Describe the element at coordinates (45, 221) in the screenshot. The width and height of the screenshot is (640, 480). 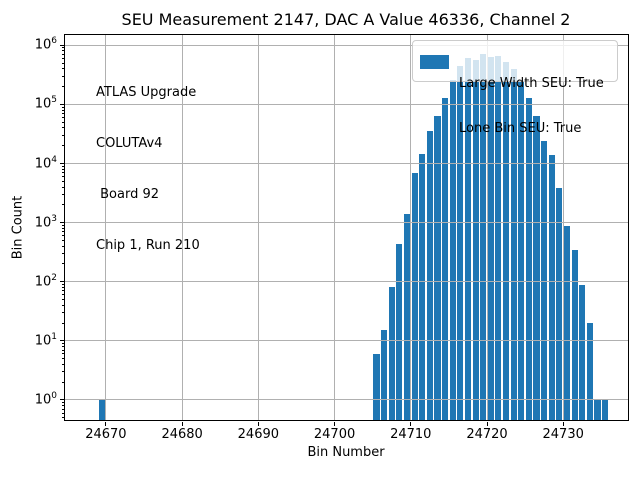
I see `y-tick-label: 10³` at that location.